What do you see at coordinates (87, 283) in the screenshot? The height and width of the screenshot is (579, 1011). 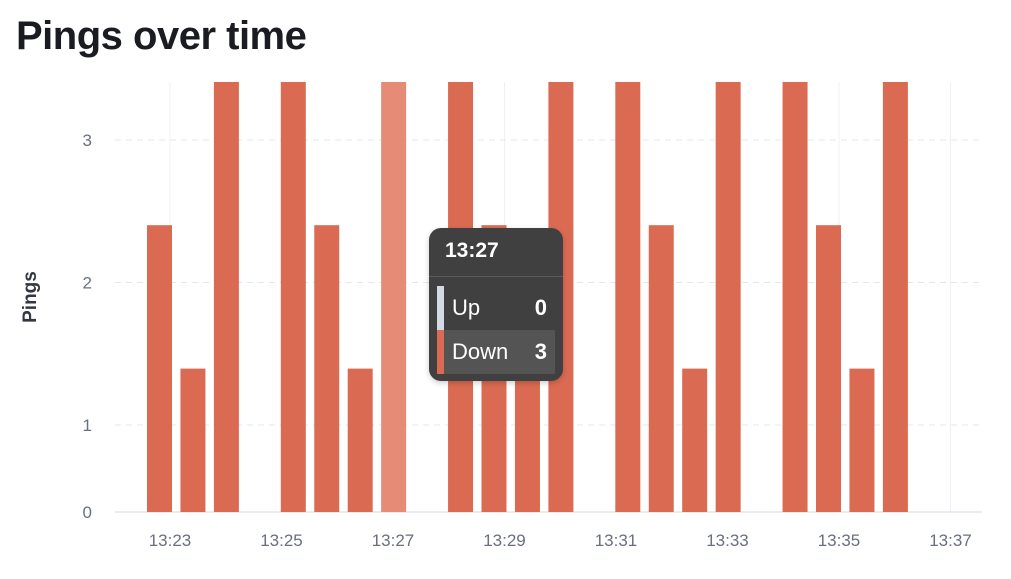 I see `y-tick-label: 2` at bounding box center [87, 283].